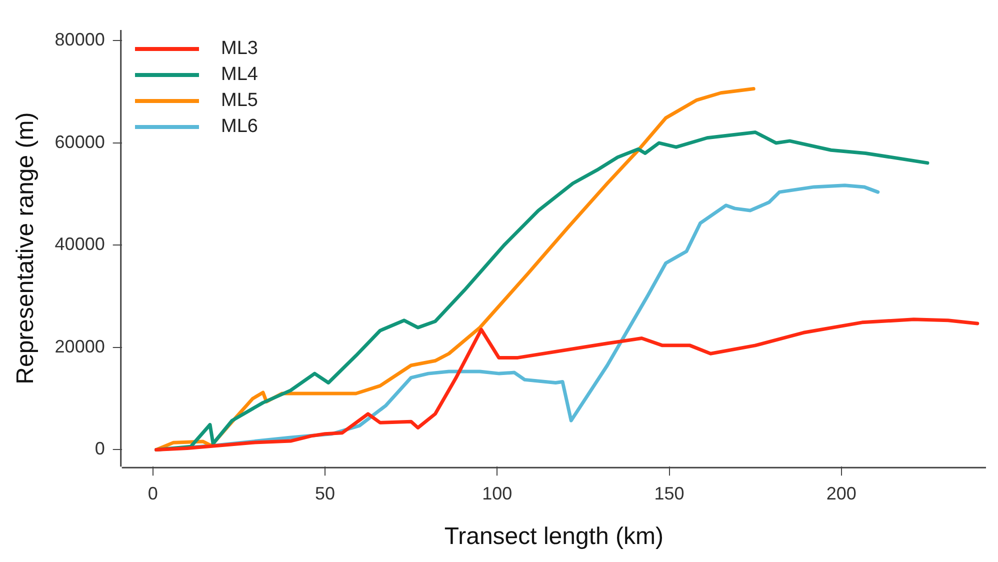  Describe the element at coordinates (153, 493) in the screenshot. I see `x-tick-label: 0` at that location.